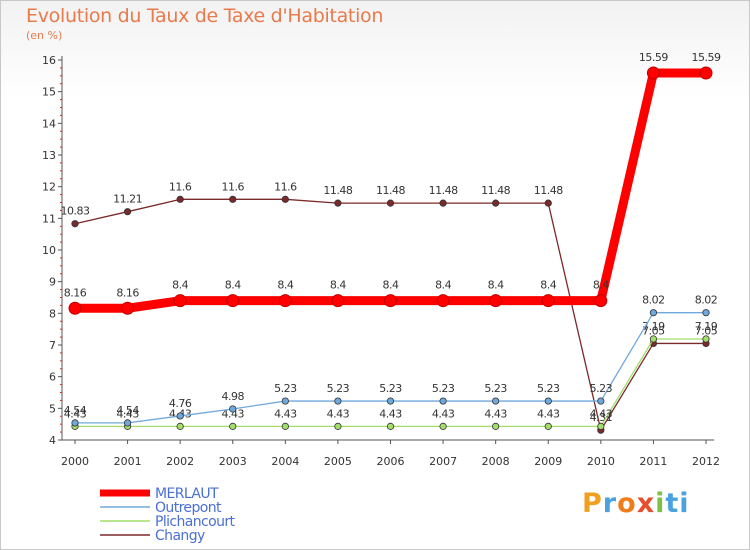 The width and height of the screenshot is (750, 550). I want to click on y-tick-label: 14, so click(49, 123).